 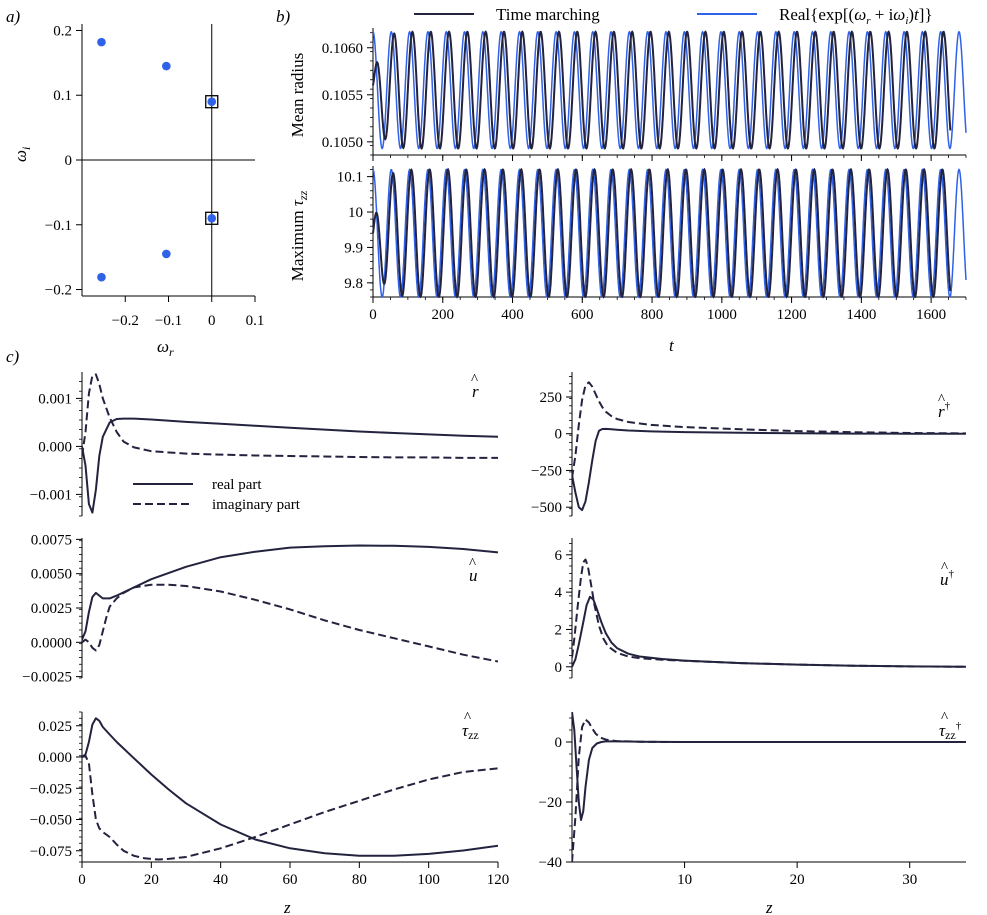 I want to click on legend-c-label-real: real part, so click(x=237, y=485).